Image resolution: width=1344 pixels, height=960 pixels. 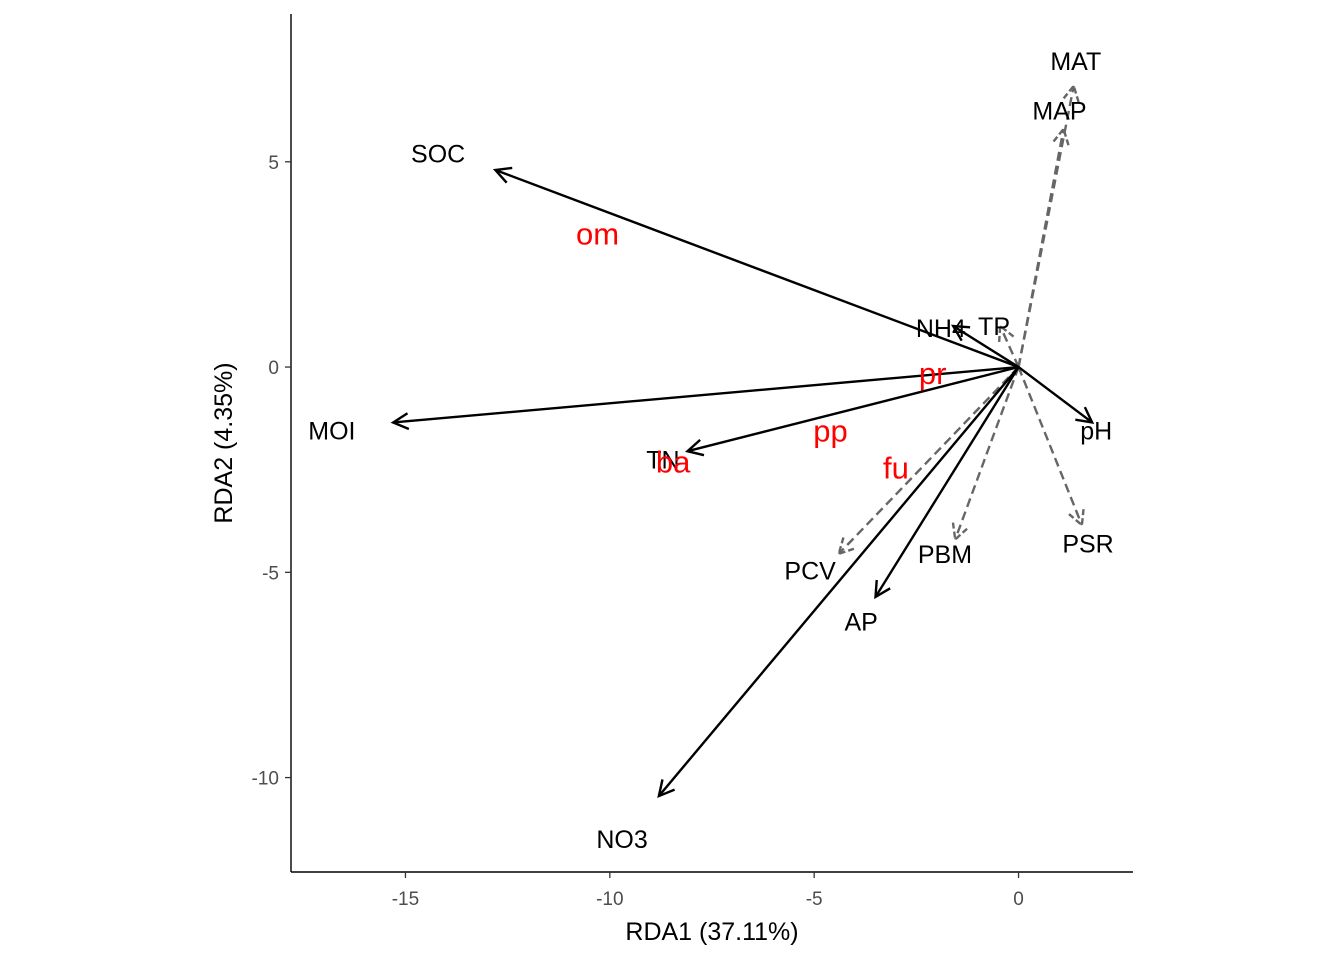 What do you see at coordinates (694, 447) in the screenshot?
I see `vector-tn-arrow-head` at bounding box center [694, 447].